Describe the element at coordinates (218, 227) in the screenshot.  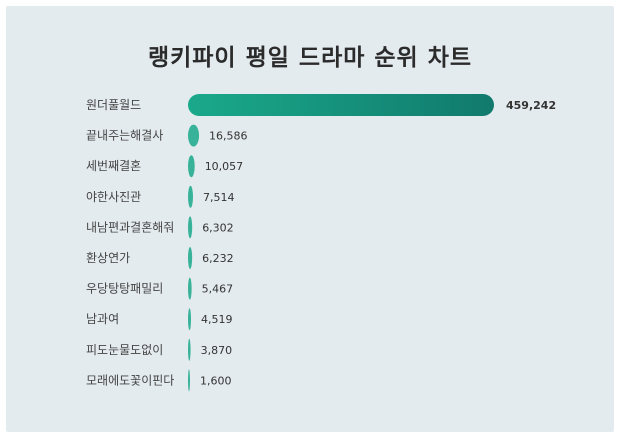
I see `value-label: 6,302` at that location.